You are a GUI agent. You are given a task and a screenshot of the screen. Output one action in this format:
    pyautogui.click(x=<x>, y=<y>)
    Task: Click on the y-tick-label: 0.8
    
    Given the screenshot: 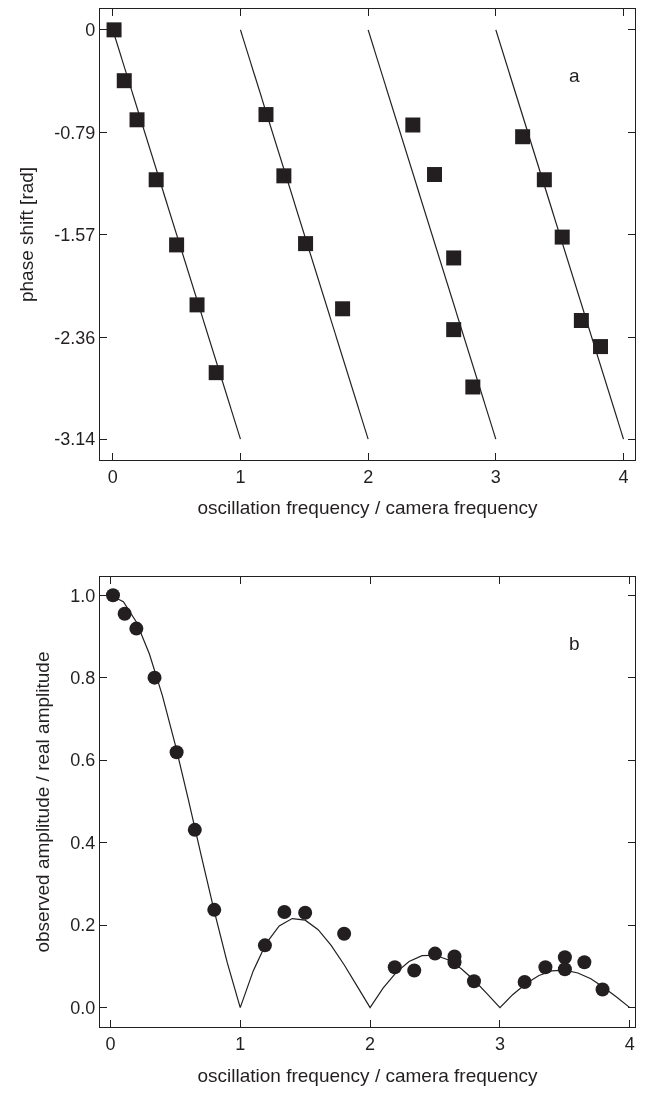 What is the action you would take?
    pyautogui.click(x=83, y=677)
    